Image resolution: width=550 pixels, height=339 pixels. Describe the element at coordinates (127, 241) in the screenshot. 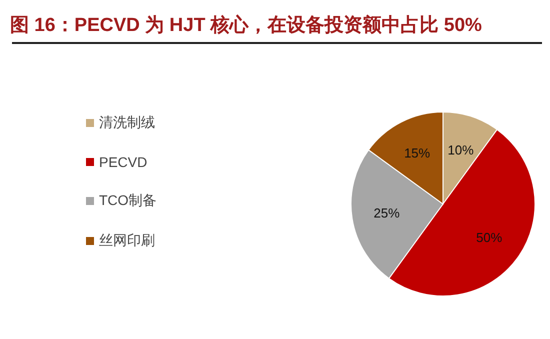

I see `legend-label: 丝网印刷` at that location.